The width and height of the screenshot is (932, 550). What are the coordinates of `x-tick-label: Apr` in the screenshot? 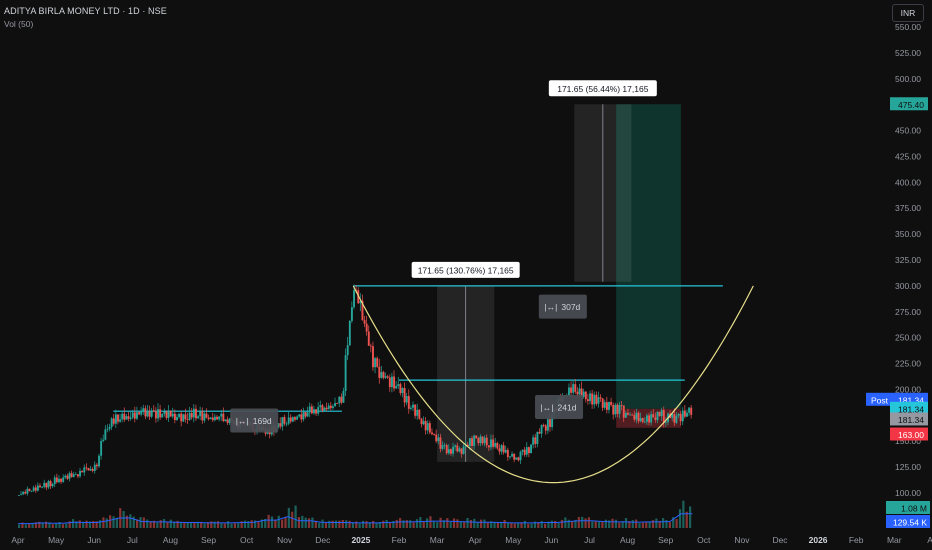 It's located at (475, 540).